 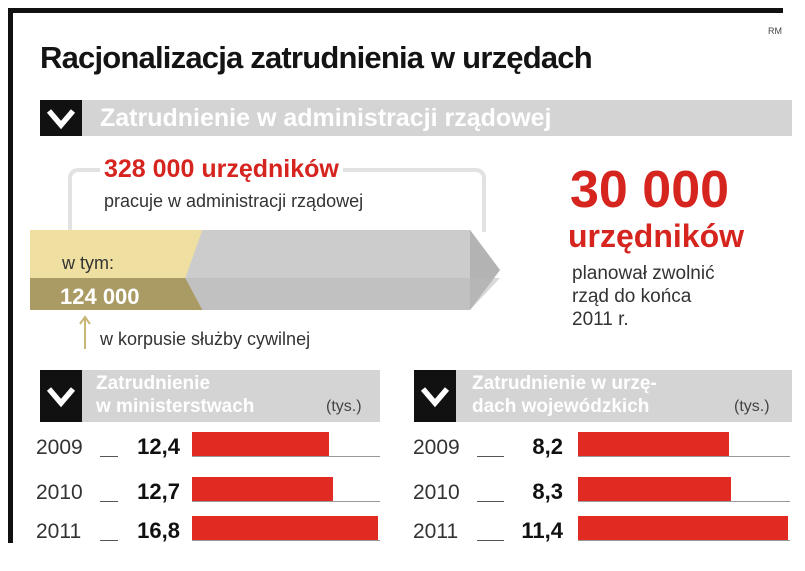 What do you see at coordinates (158, 446) in the screenshot?
I see `ministries-value-label: 12,4` at bounding box center [158, 446].